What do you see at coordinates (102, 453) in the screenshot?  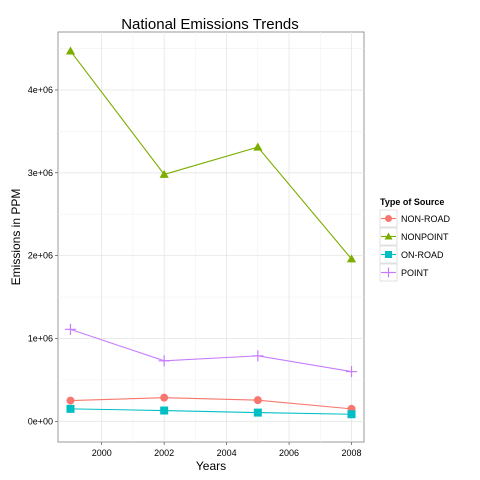 I see `x-tick-label: 2000` at bounding box center [102, 453].